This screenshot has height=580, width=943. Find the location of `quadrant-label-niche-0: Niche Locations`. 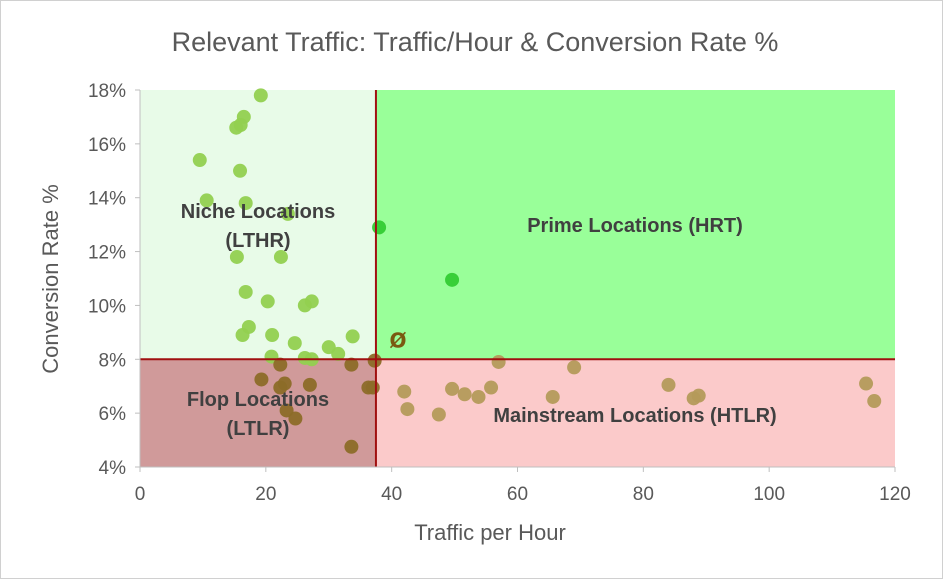

quadrant-label-niche-0: Niche Locations is located at coordinates (258, 212).